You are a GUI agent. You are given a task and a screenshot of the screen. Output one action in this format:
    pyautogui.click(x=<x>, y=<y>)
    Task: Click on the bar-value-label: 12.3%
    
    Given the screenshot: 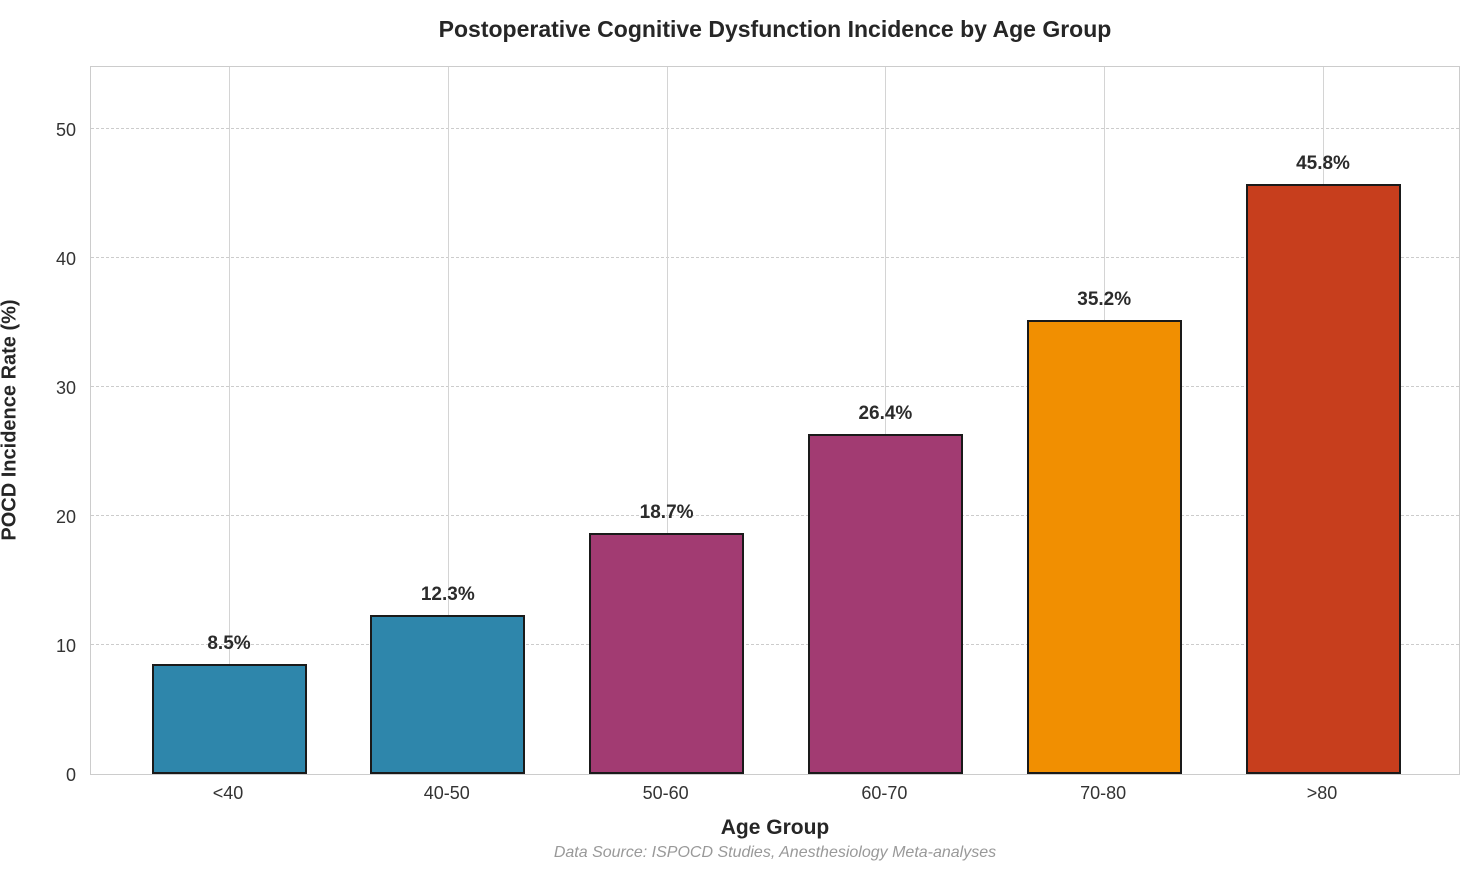 What is the action you would take?
    pyautogui.click(x=447, y=595)
    